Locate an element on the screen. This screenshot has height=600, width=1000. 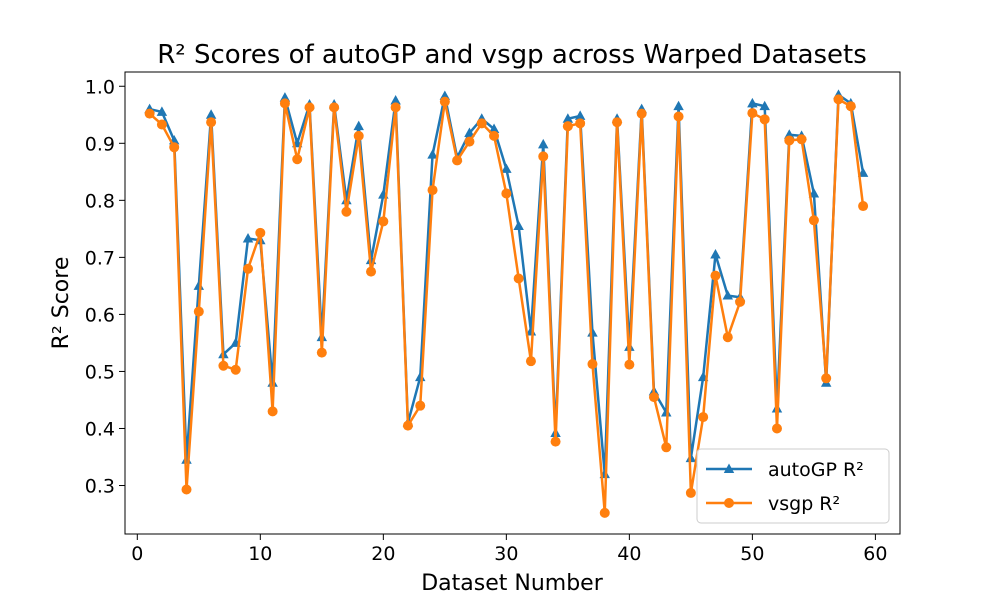
y-tick-label: 0.8 is located at coordinates (100, 201).